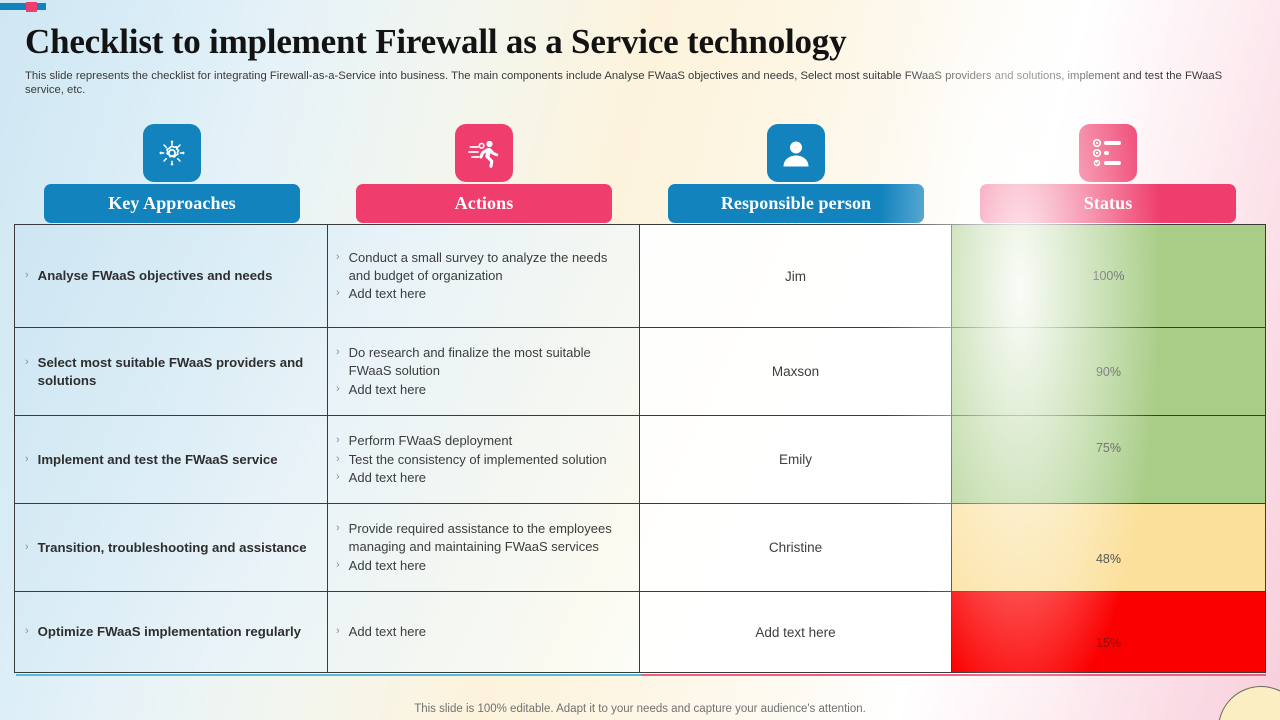  I want to click on column-header-label: Actions, so click(484, 203).